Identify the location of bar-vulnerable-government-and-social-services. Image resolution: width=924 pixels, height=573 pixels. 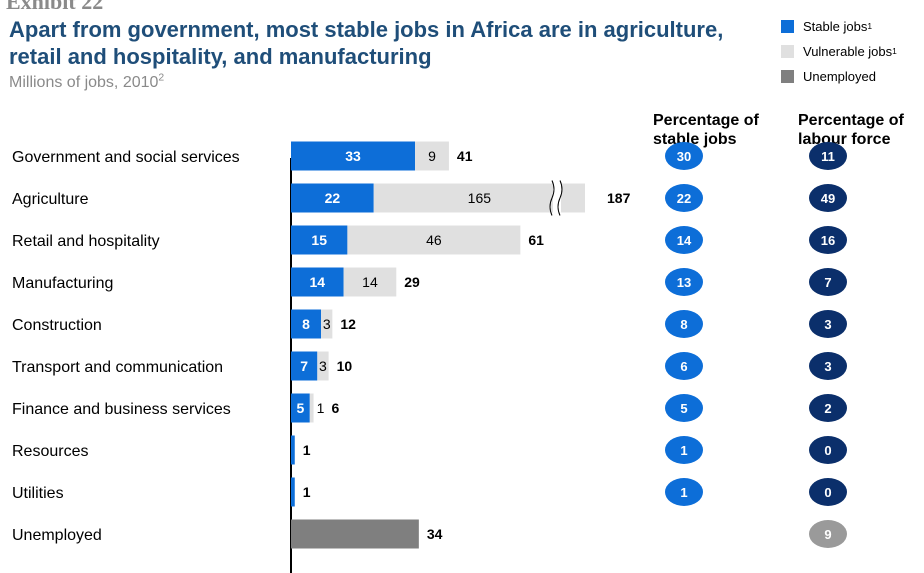
(432, 156).